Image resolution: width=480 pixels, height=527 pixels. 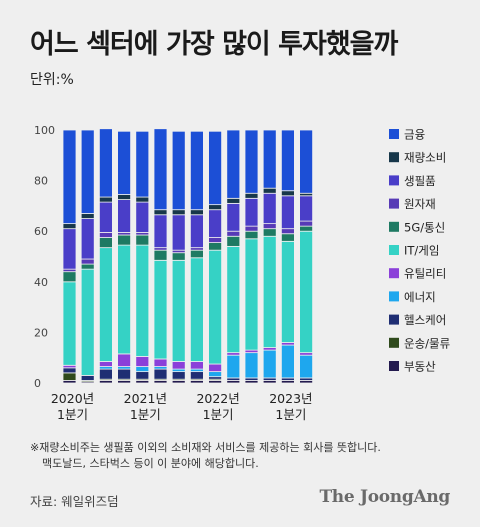 I want to click on bar-stack-2022Q1, so click(x=215, y=257).